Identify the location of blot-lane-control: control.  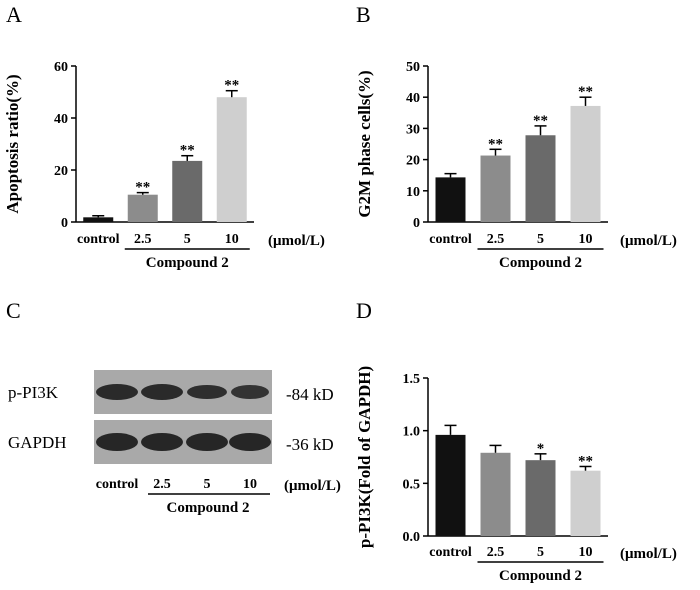
(117, 484).